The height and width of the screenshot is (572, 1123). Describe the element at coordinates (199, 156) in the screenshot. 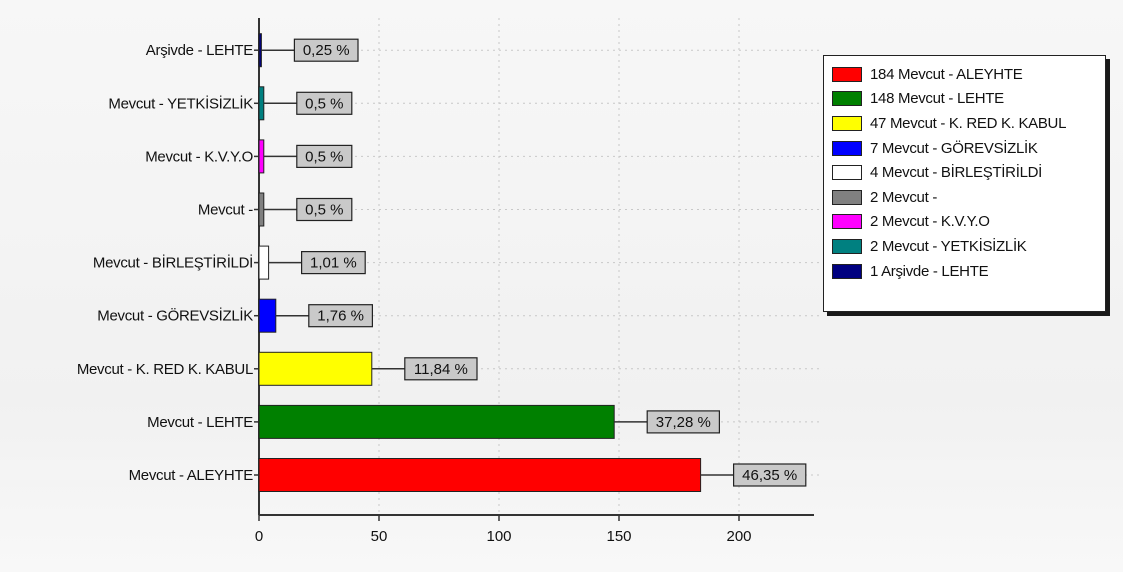

I see `category-label: Mevcut - K.V.Y.O` at that location.